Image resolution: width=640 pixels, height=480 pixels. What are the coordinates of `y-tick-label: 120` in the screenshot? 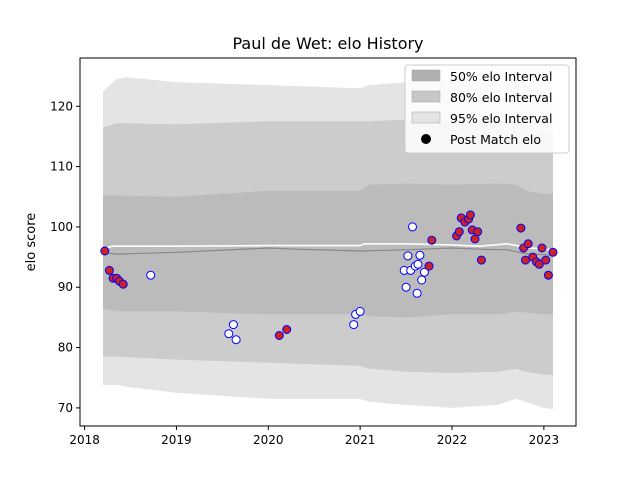 It's located at (61, 106).